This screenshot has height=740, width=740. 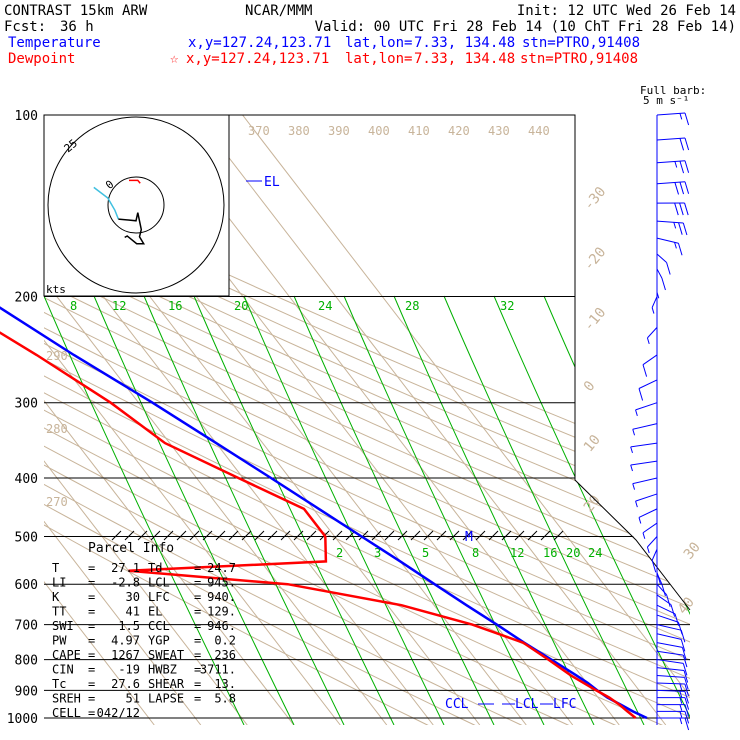 I want to click on parcel-value: 5.8, so click(x=225, y=699).